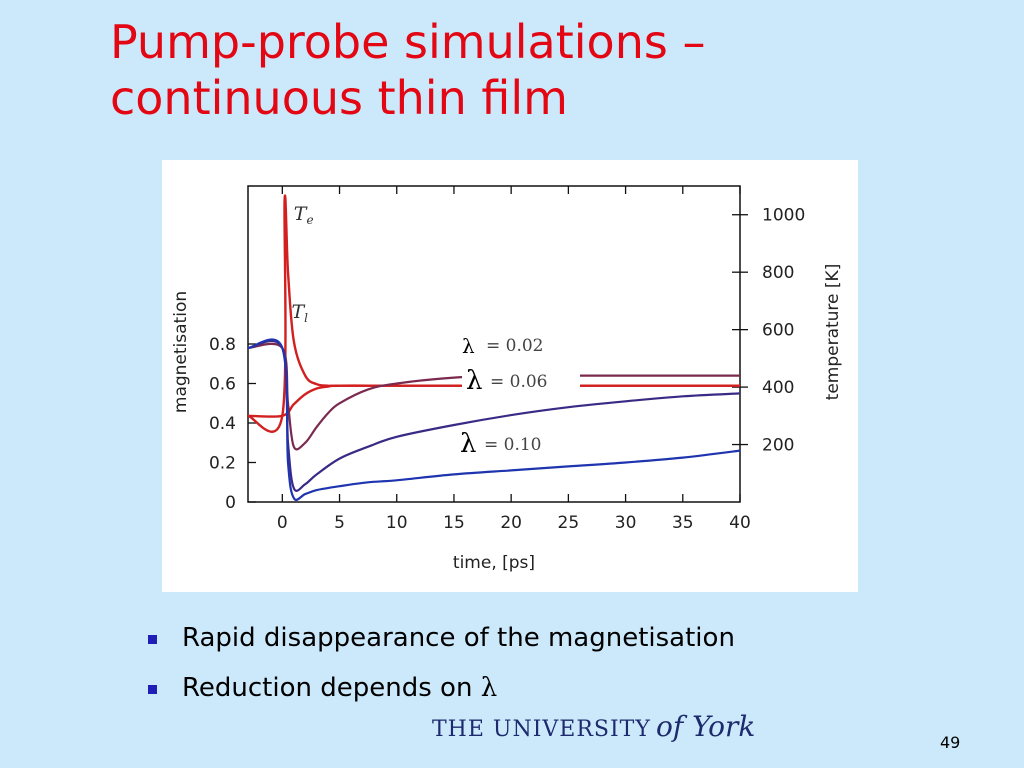 The width and height of the screenshot is (1024, 768). Describe the element at coordinates (493, 401) in the screenshot. I see `temperature-curve-T_l` at that location.